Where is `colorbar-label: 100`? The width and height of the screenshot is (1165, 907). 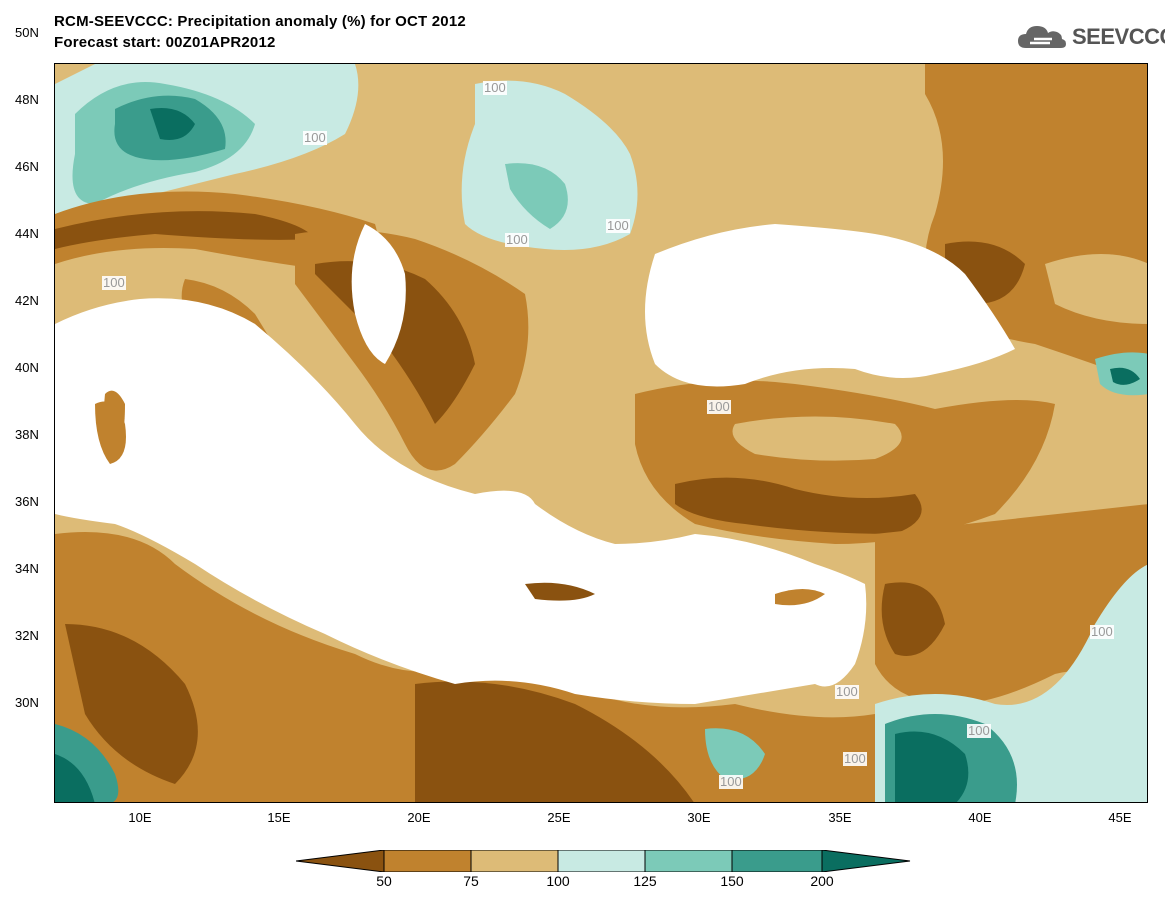
colorbar-label: 100 is located at coordinates (558, 881).